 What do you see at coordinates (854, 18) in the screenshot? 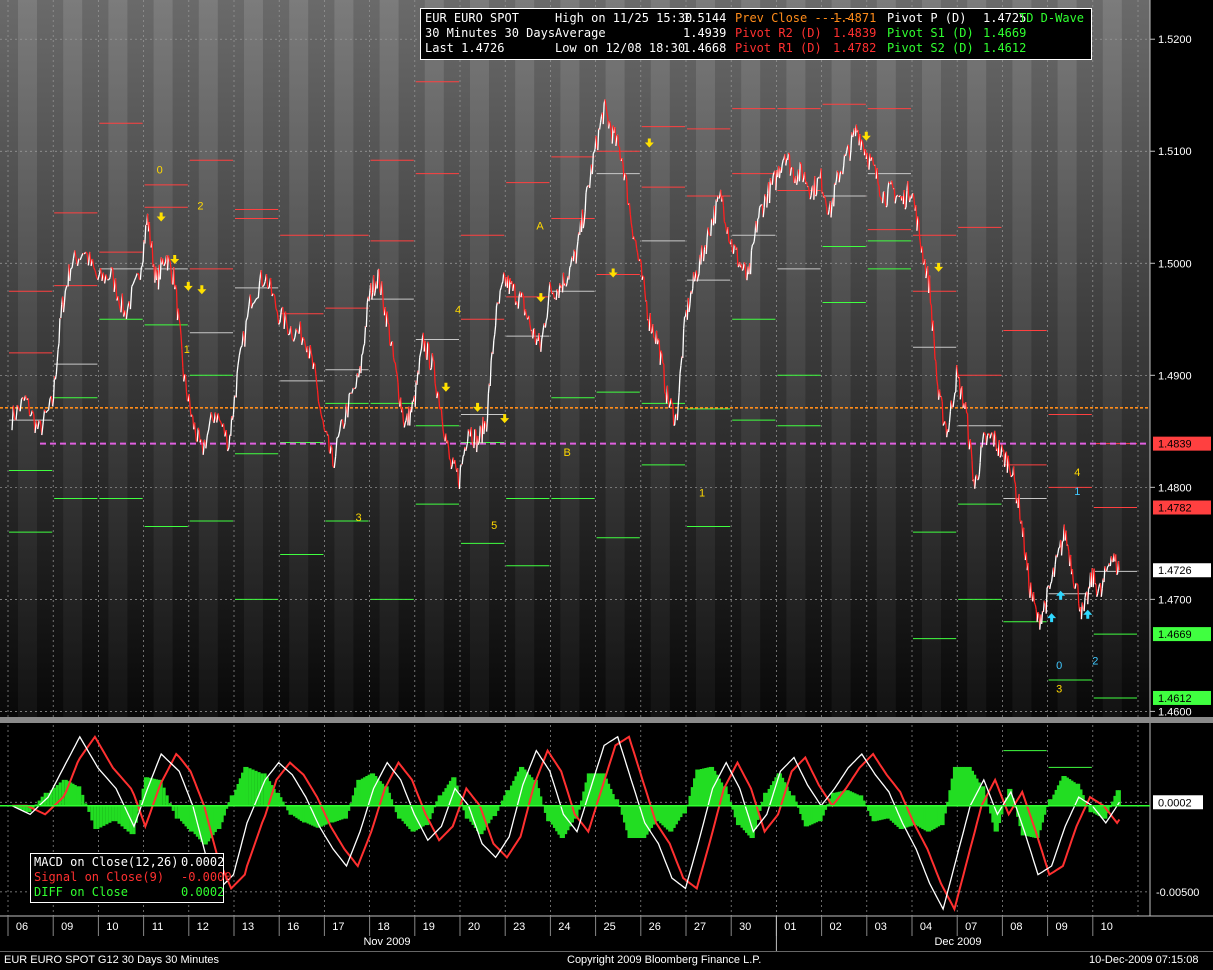
I see `header-cell: 1.4871` at bounding box center [854, 18].